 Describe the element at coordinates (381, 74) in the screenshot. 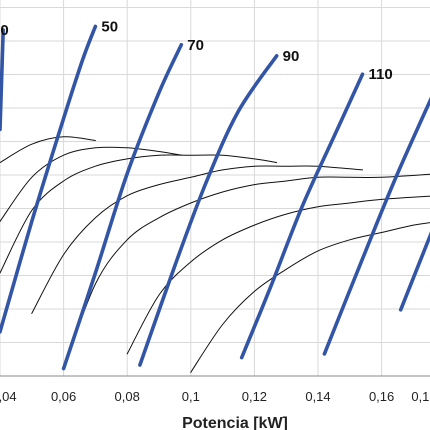

I see `series-label: 110` at that location.